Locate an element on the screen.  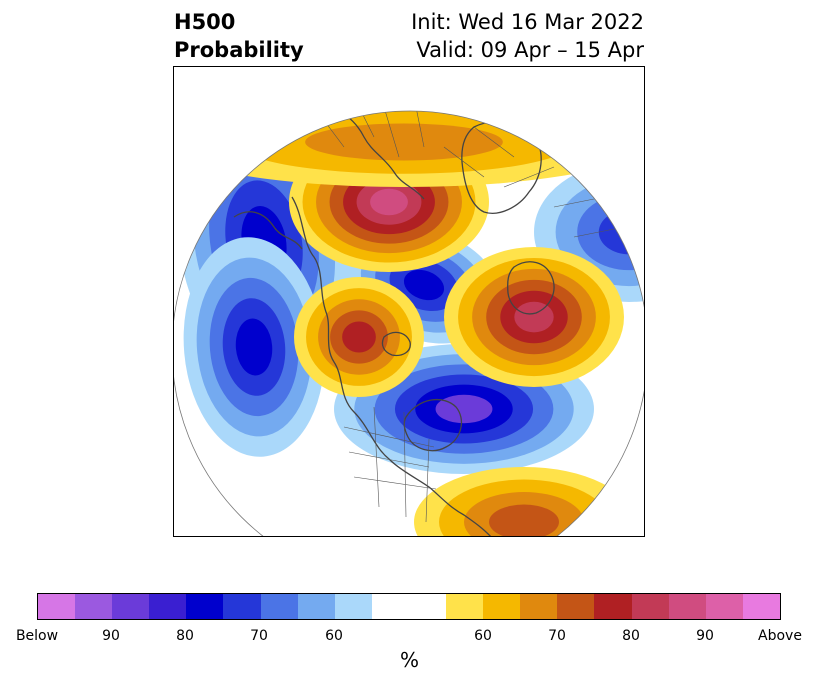
valid-date: Valid: 09 Apr – 15 Apr is located at coordinates (530, 50).